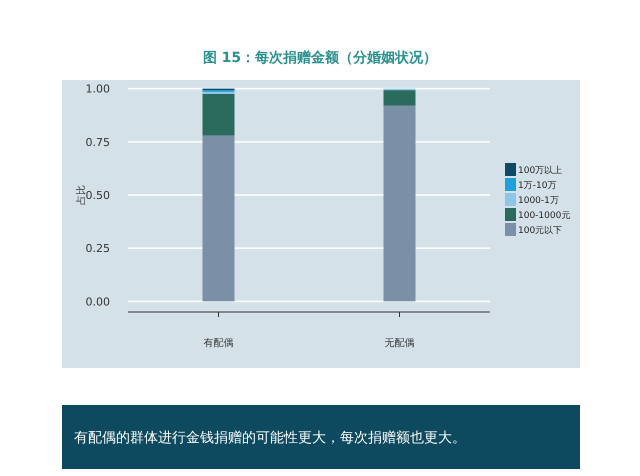 This screenshot has height=476, width=640. Describe the element at coordinates (98, 195) in the screenshot. I see `y-tick-label: 0.50` at that location.